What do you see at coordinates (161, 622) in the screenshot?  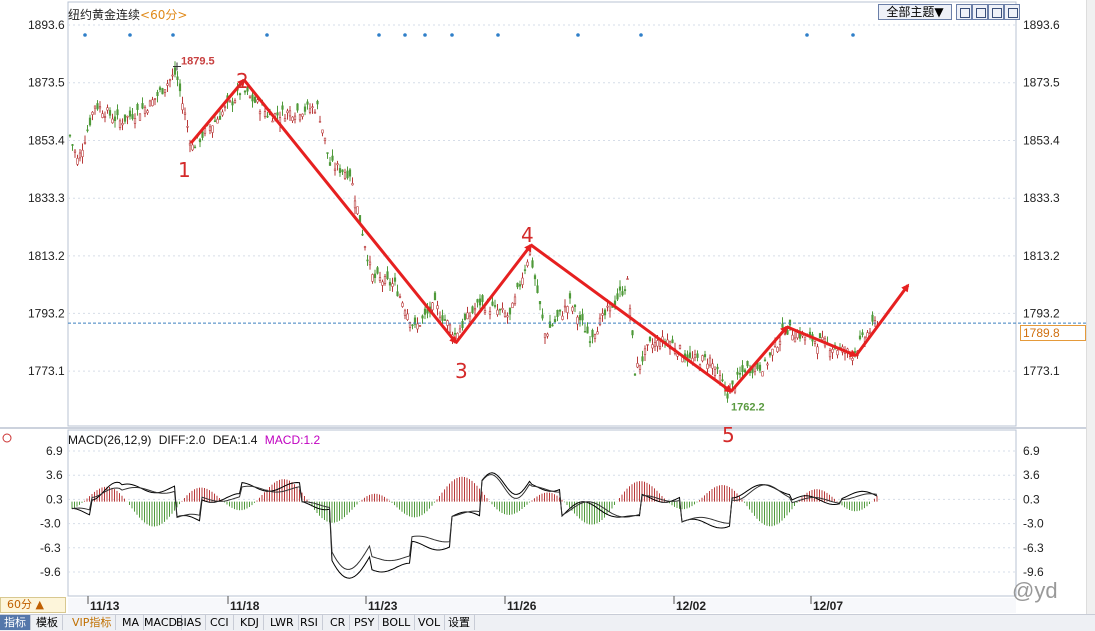 I see `indicator-tab: MACD` at bounding box center [161, 622].